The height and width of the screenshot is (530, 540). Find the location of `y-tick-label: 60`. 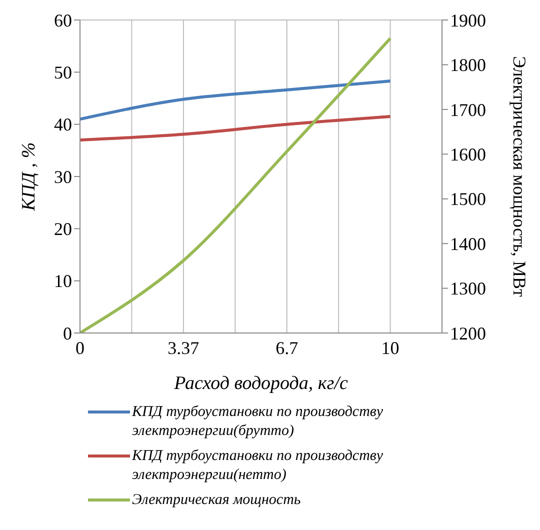

y-tick-label: 60 is located at coordinates (63, 20).